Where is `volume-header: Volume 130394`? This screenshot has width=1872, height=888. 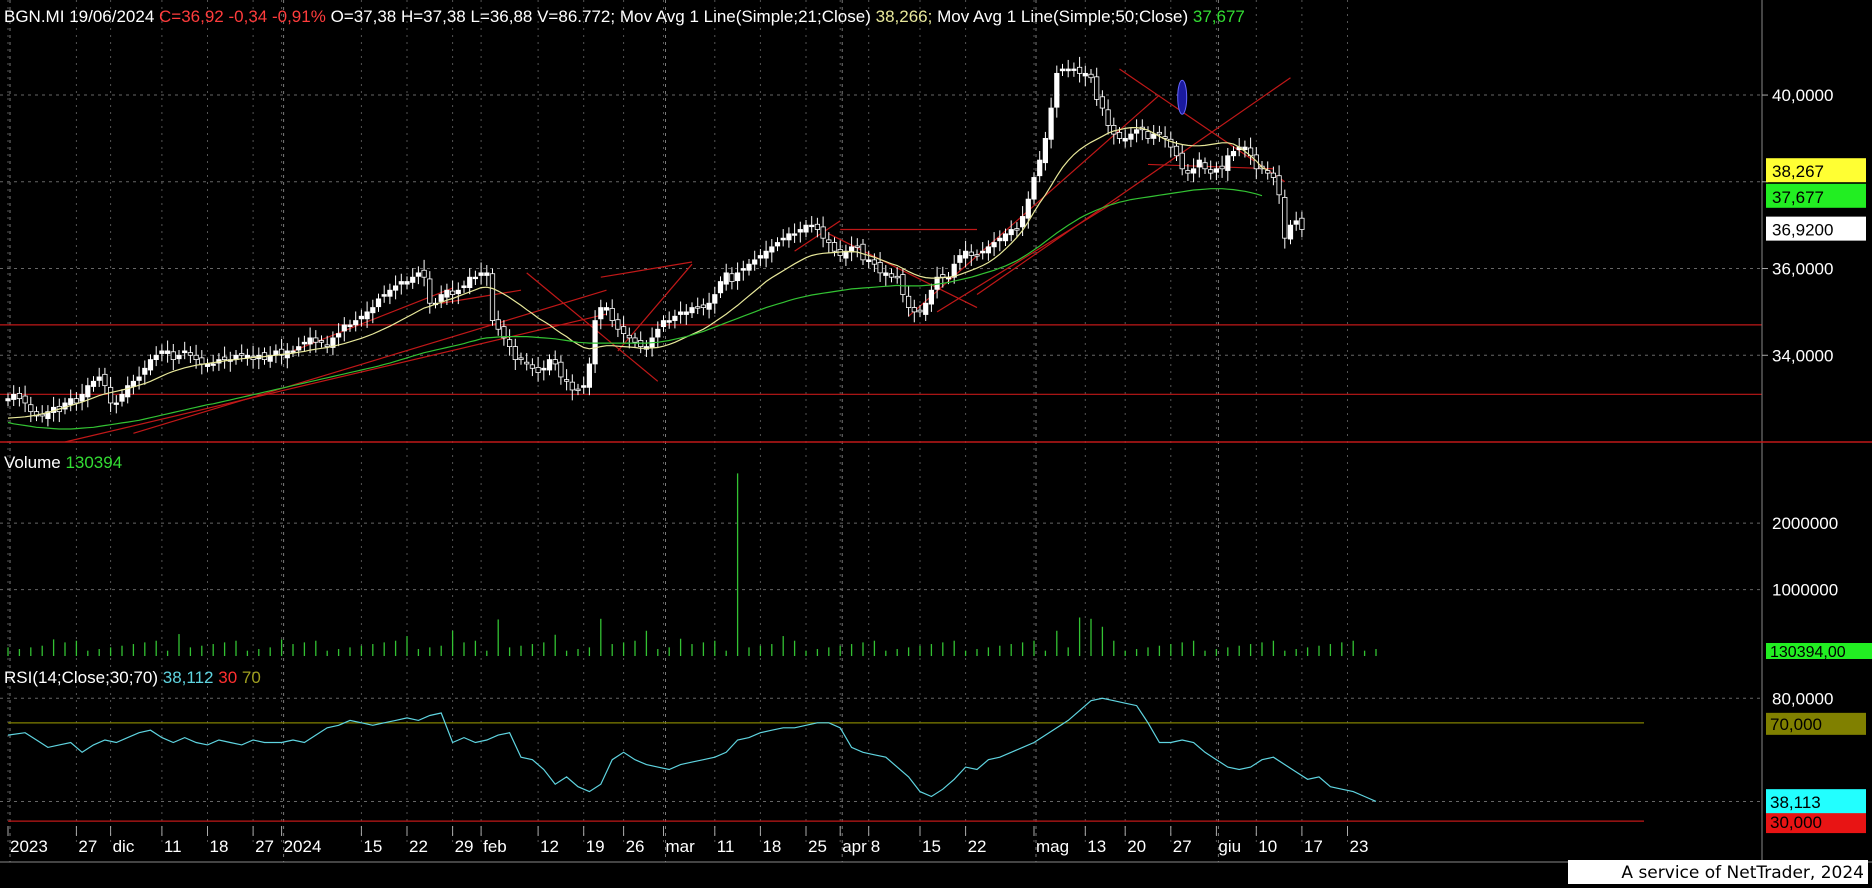
volume-header: Volume 130394 is located at coordinates (63, 462).